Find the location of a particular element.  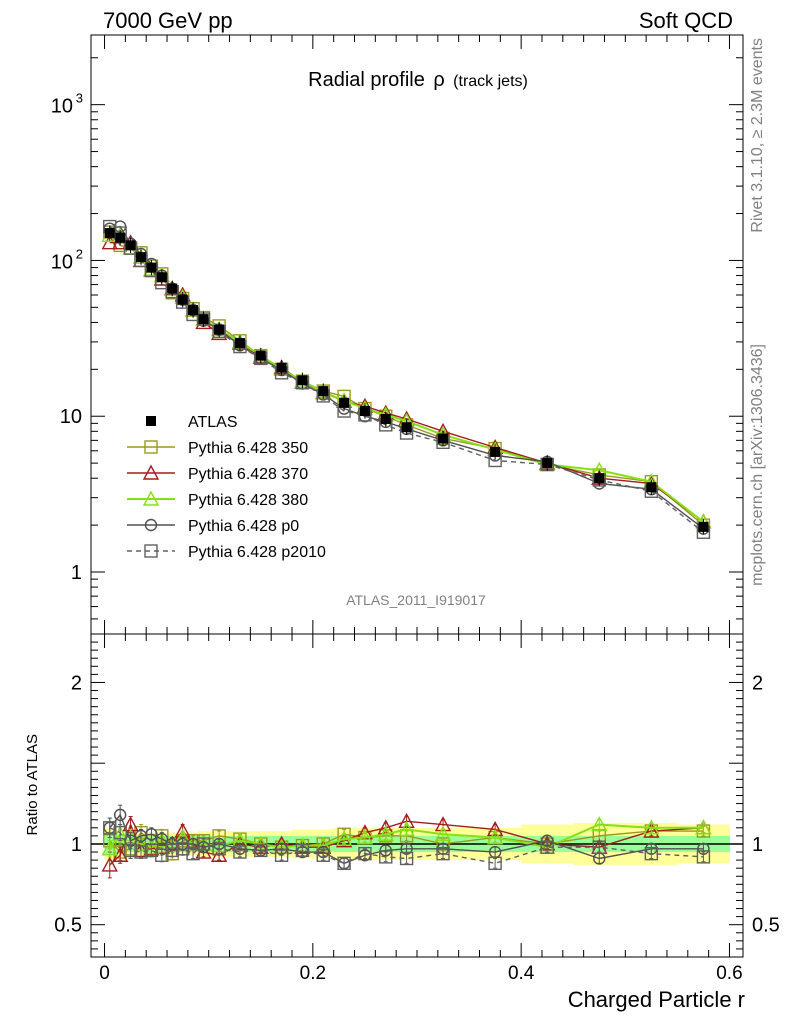

legend-label: ATLAS is located at coordinates (213, 422).